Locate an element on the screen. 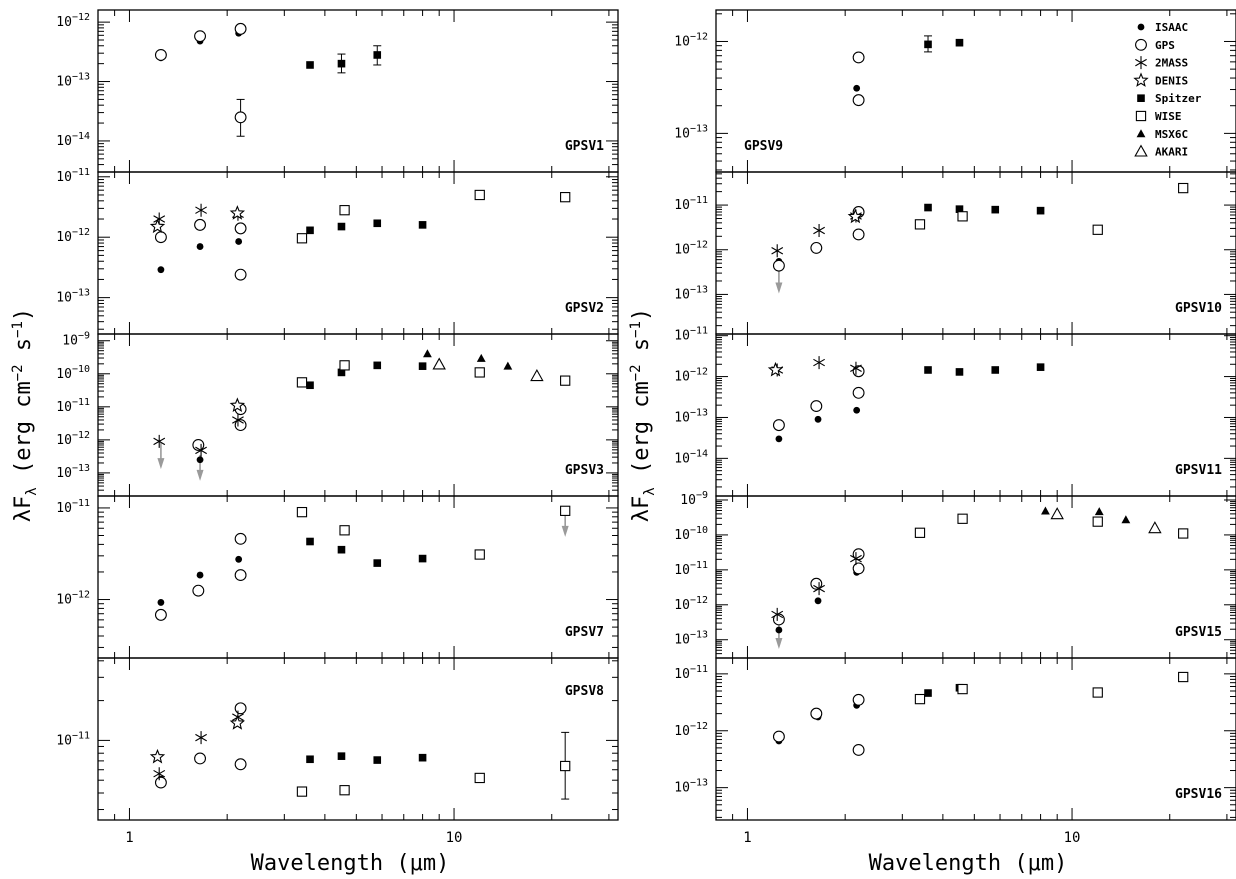 Image resolution: width=1236 pixels, height=879 pixels. panel-gpsv2: 10−13 10−12 10−11 GPSV2 is located at coordinates (337, 251).